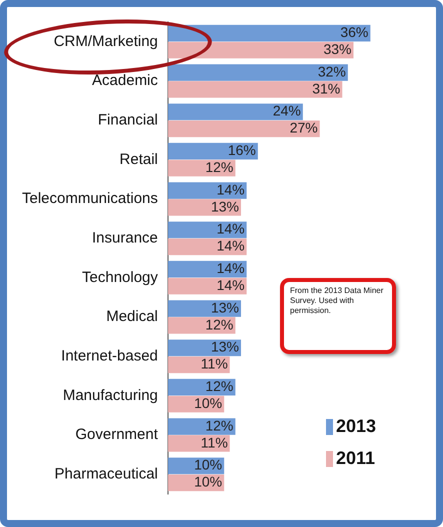 This screenshot has width=443, height=527. Describe the element at coordinates (128, 119) in the screenshot. I see `y-tick-label: Financial` at that location.